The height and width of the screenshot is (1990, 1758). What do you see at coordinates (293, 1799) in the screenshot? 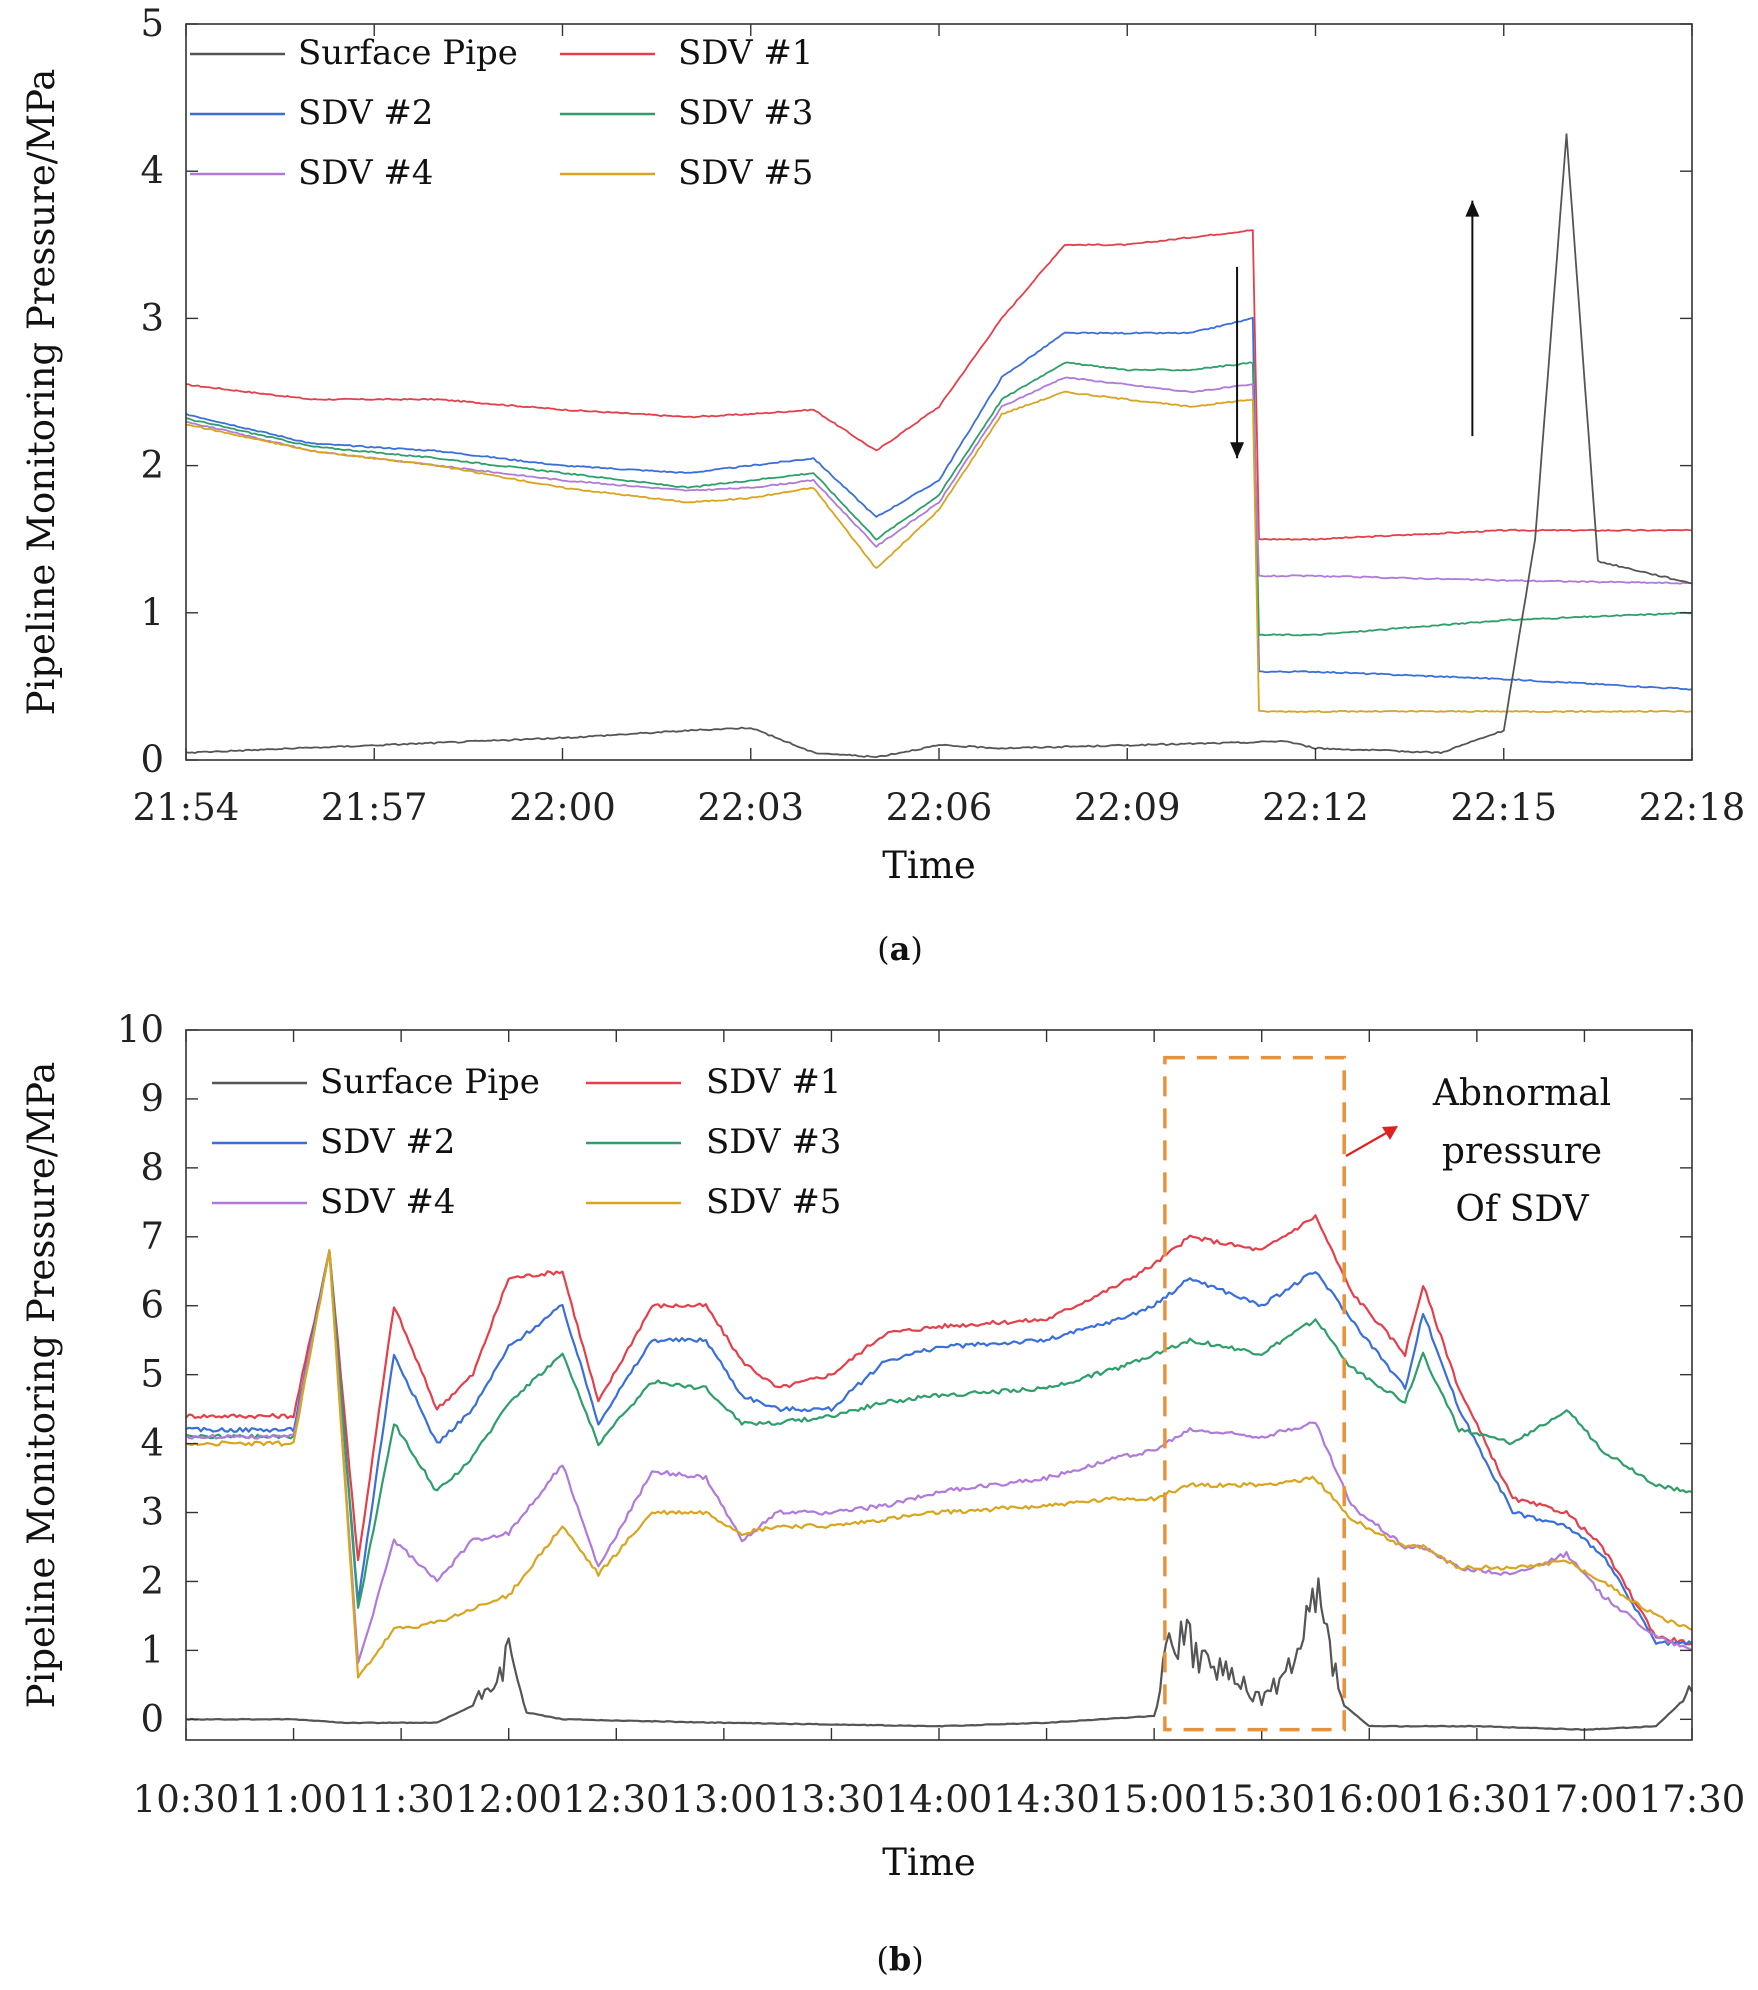
I see `x-tick-label: 11:00` at bounding box center [293, 1799].